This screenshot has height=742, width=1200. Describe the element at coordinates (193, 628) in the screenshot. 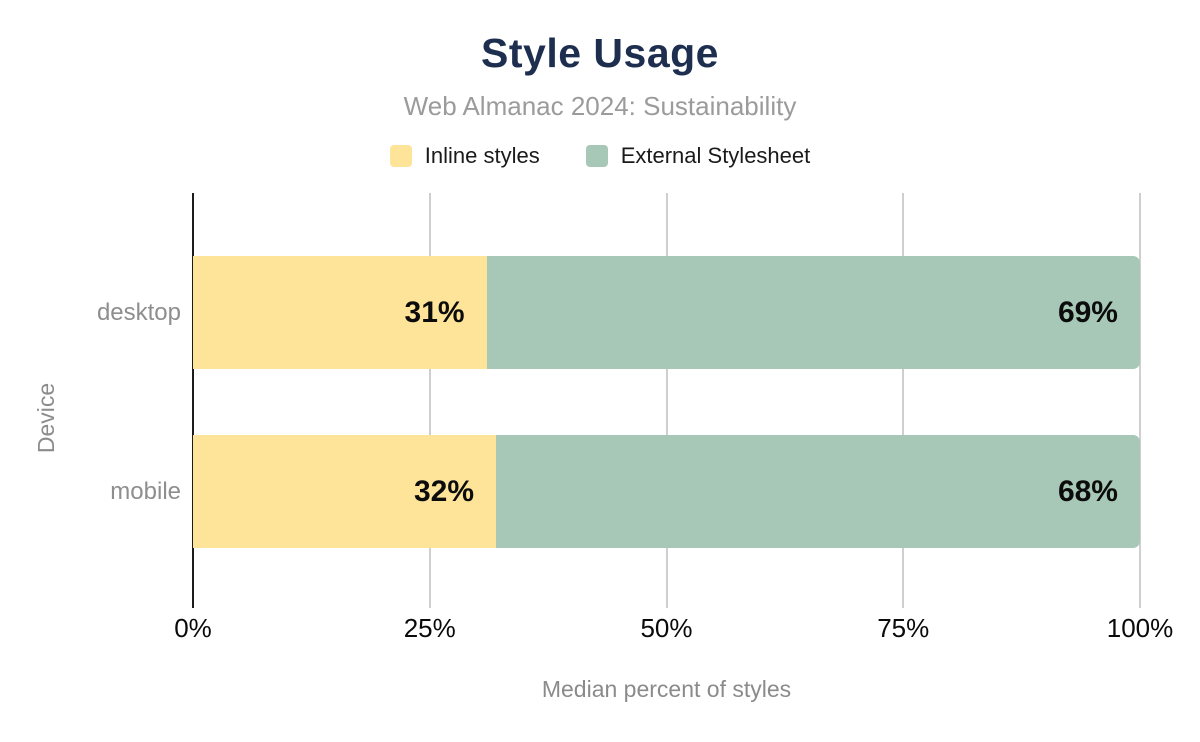

I see `x-tick-label-0: 0%` at that location.